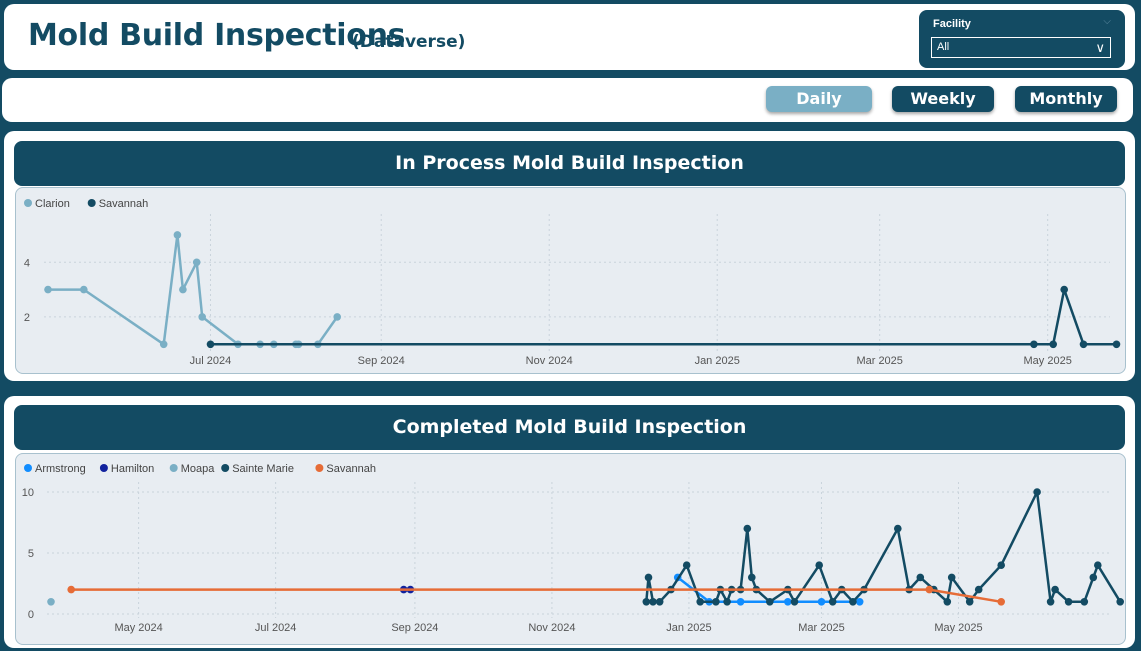  What do you see at coordinates (663, 317) in the screenshot?
I see `series-line-savannah` at bounding box center [663, 317].